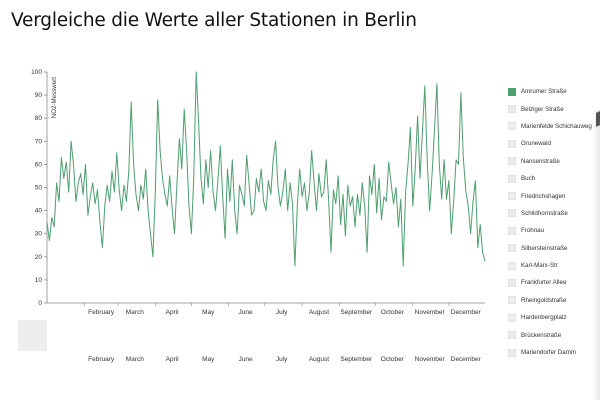  What do you see at coordinates (554, 143) in the screenshot?
I see `legend-item: Grunewald` at bounding box center [554, 143].